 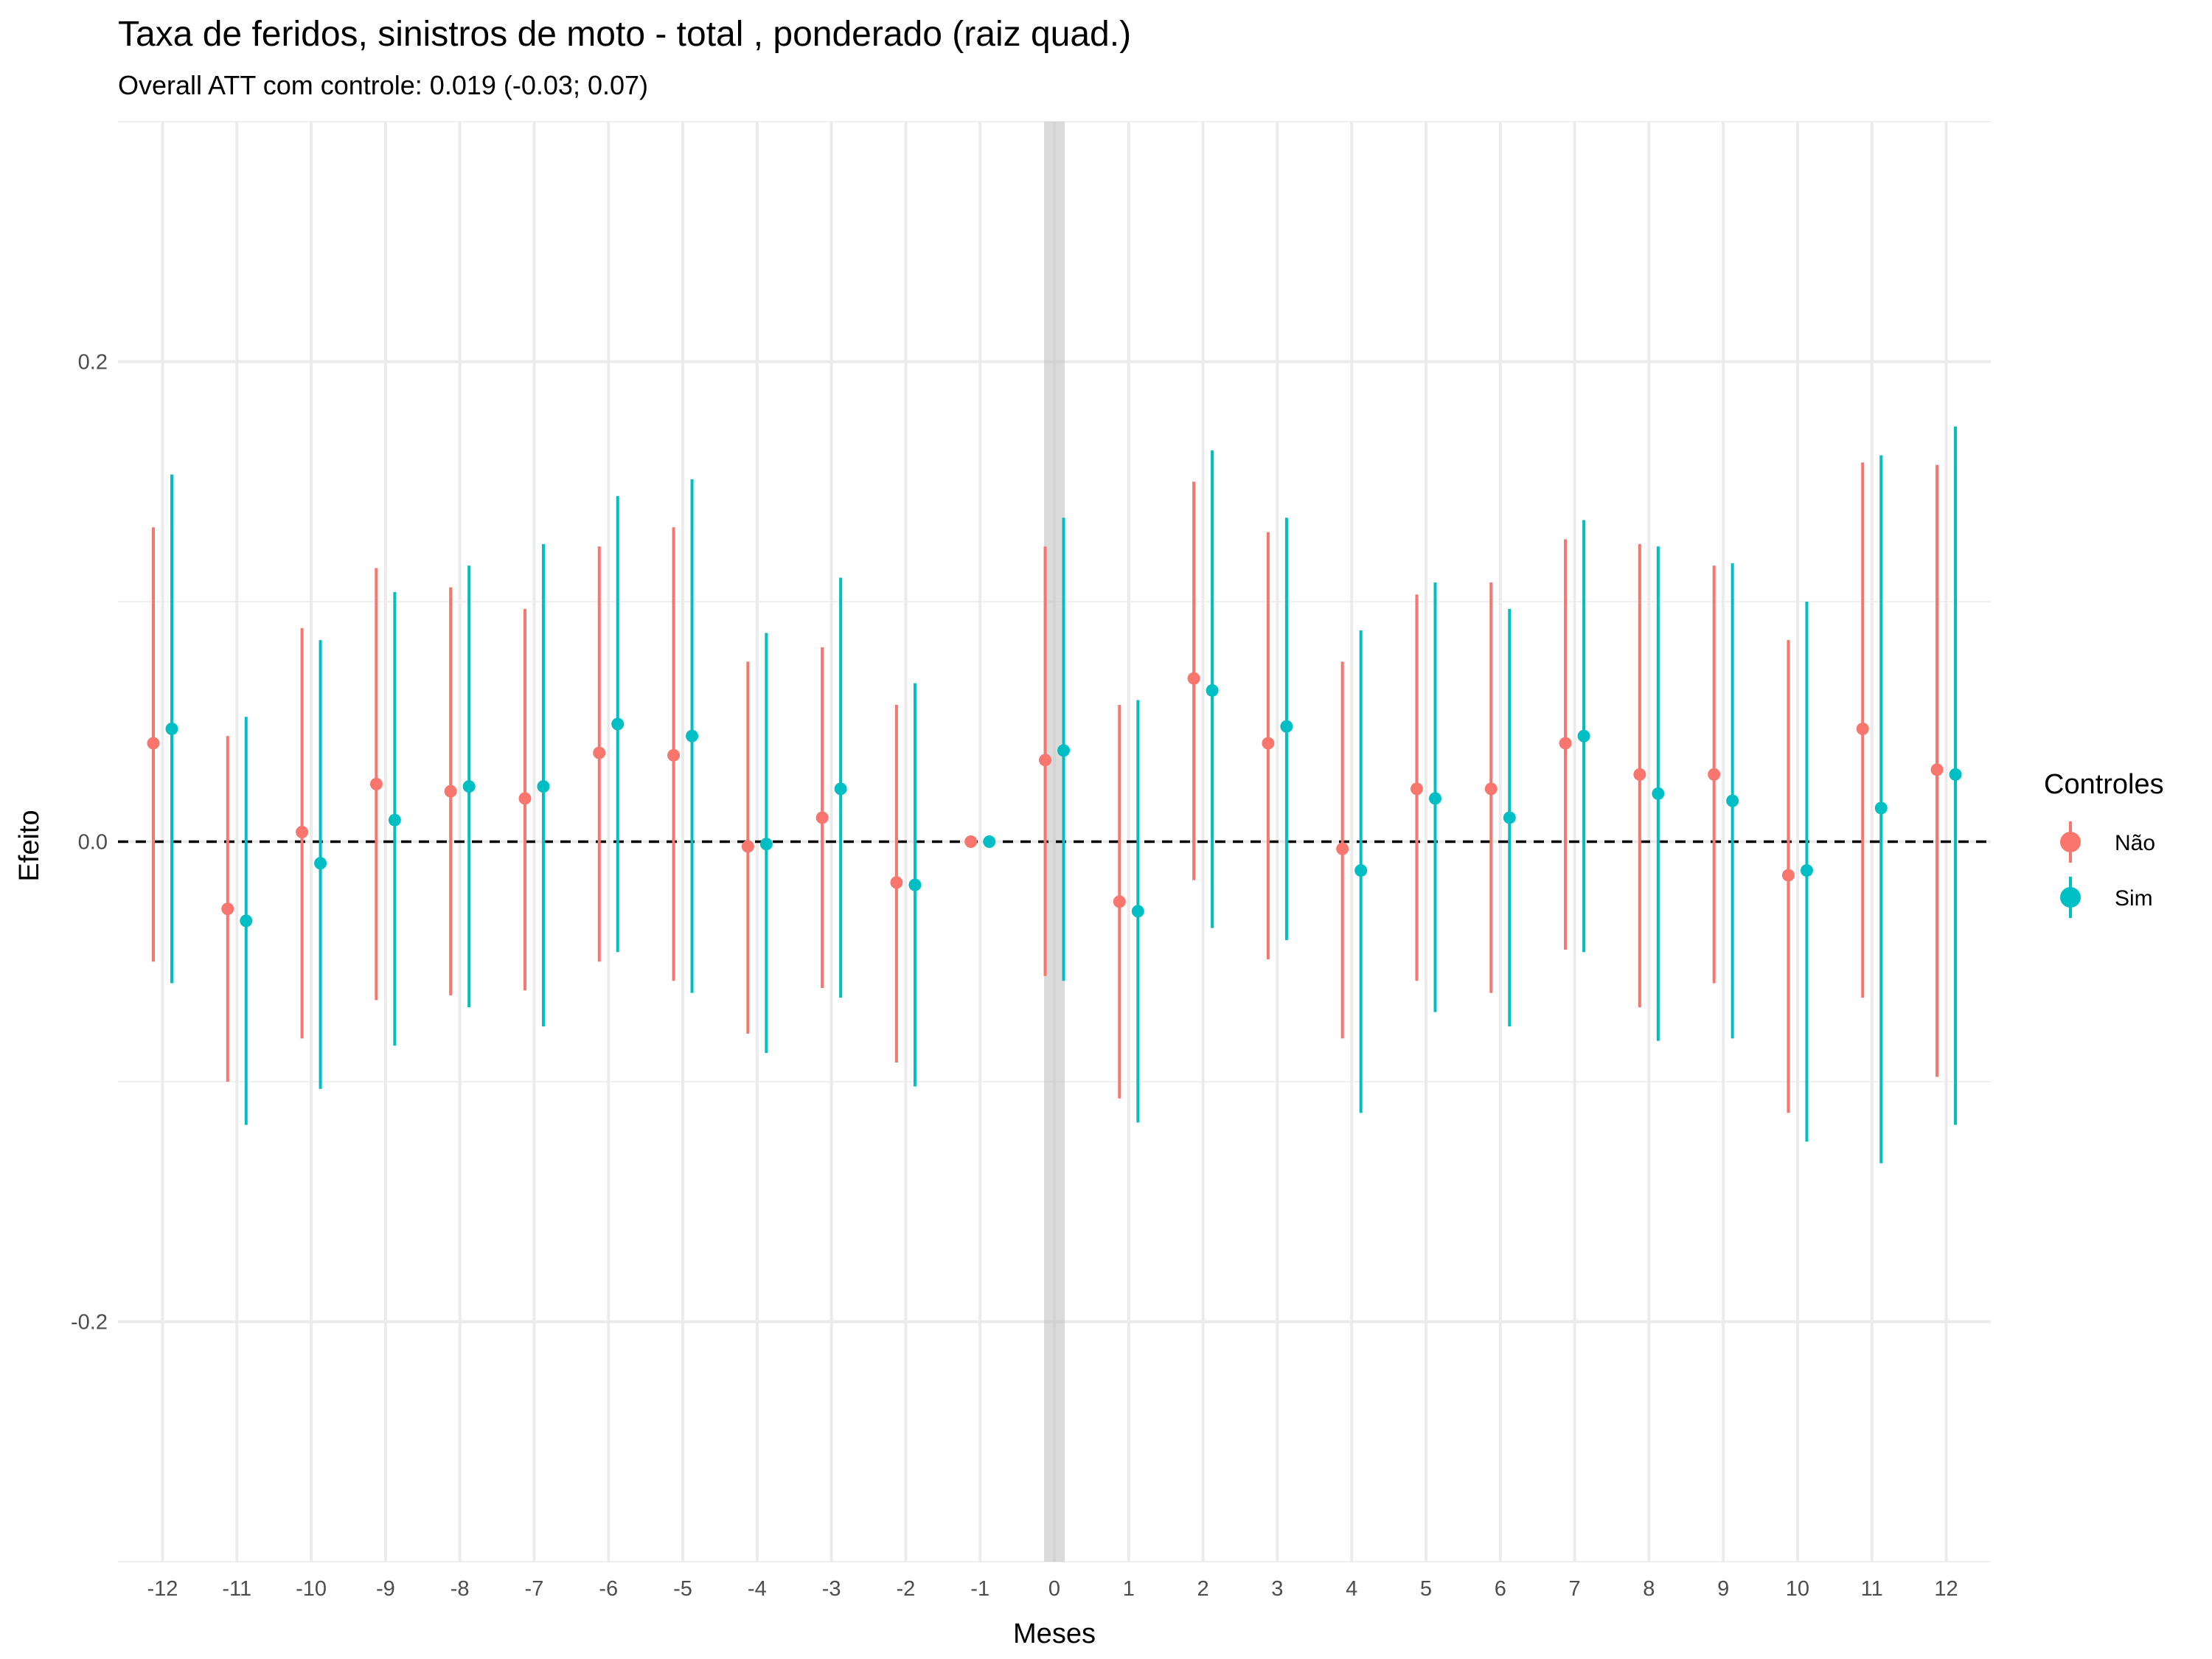 What do you see at coordinates (89, 1323) in the screenshot?
I see `y-tick-label: -0.2` at bounding box center [89, 1323].